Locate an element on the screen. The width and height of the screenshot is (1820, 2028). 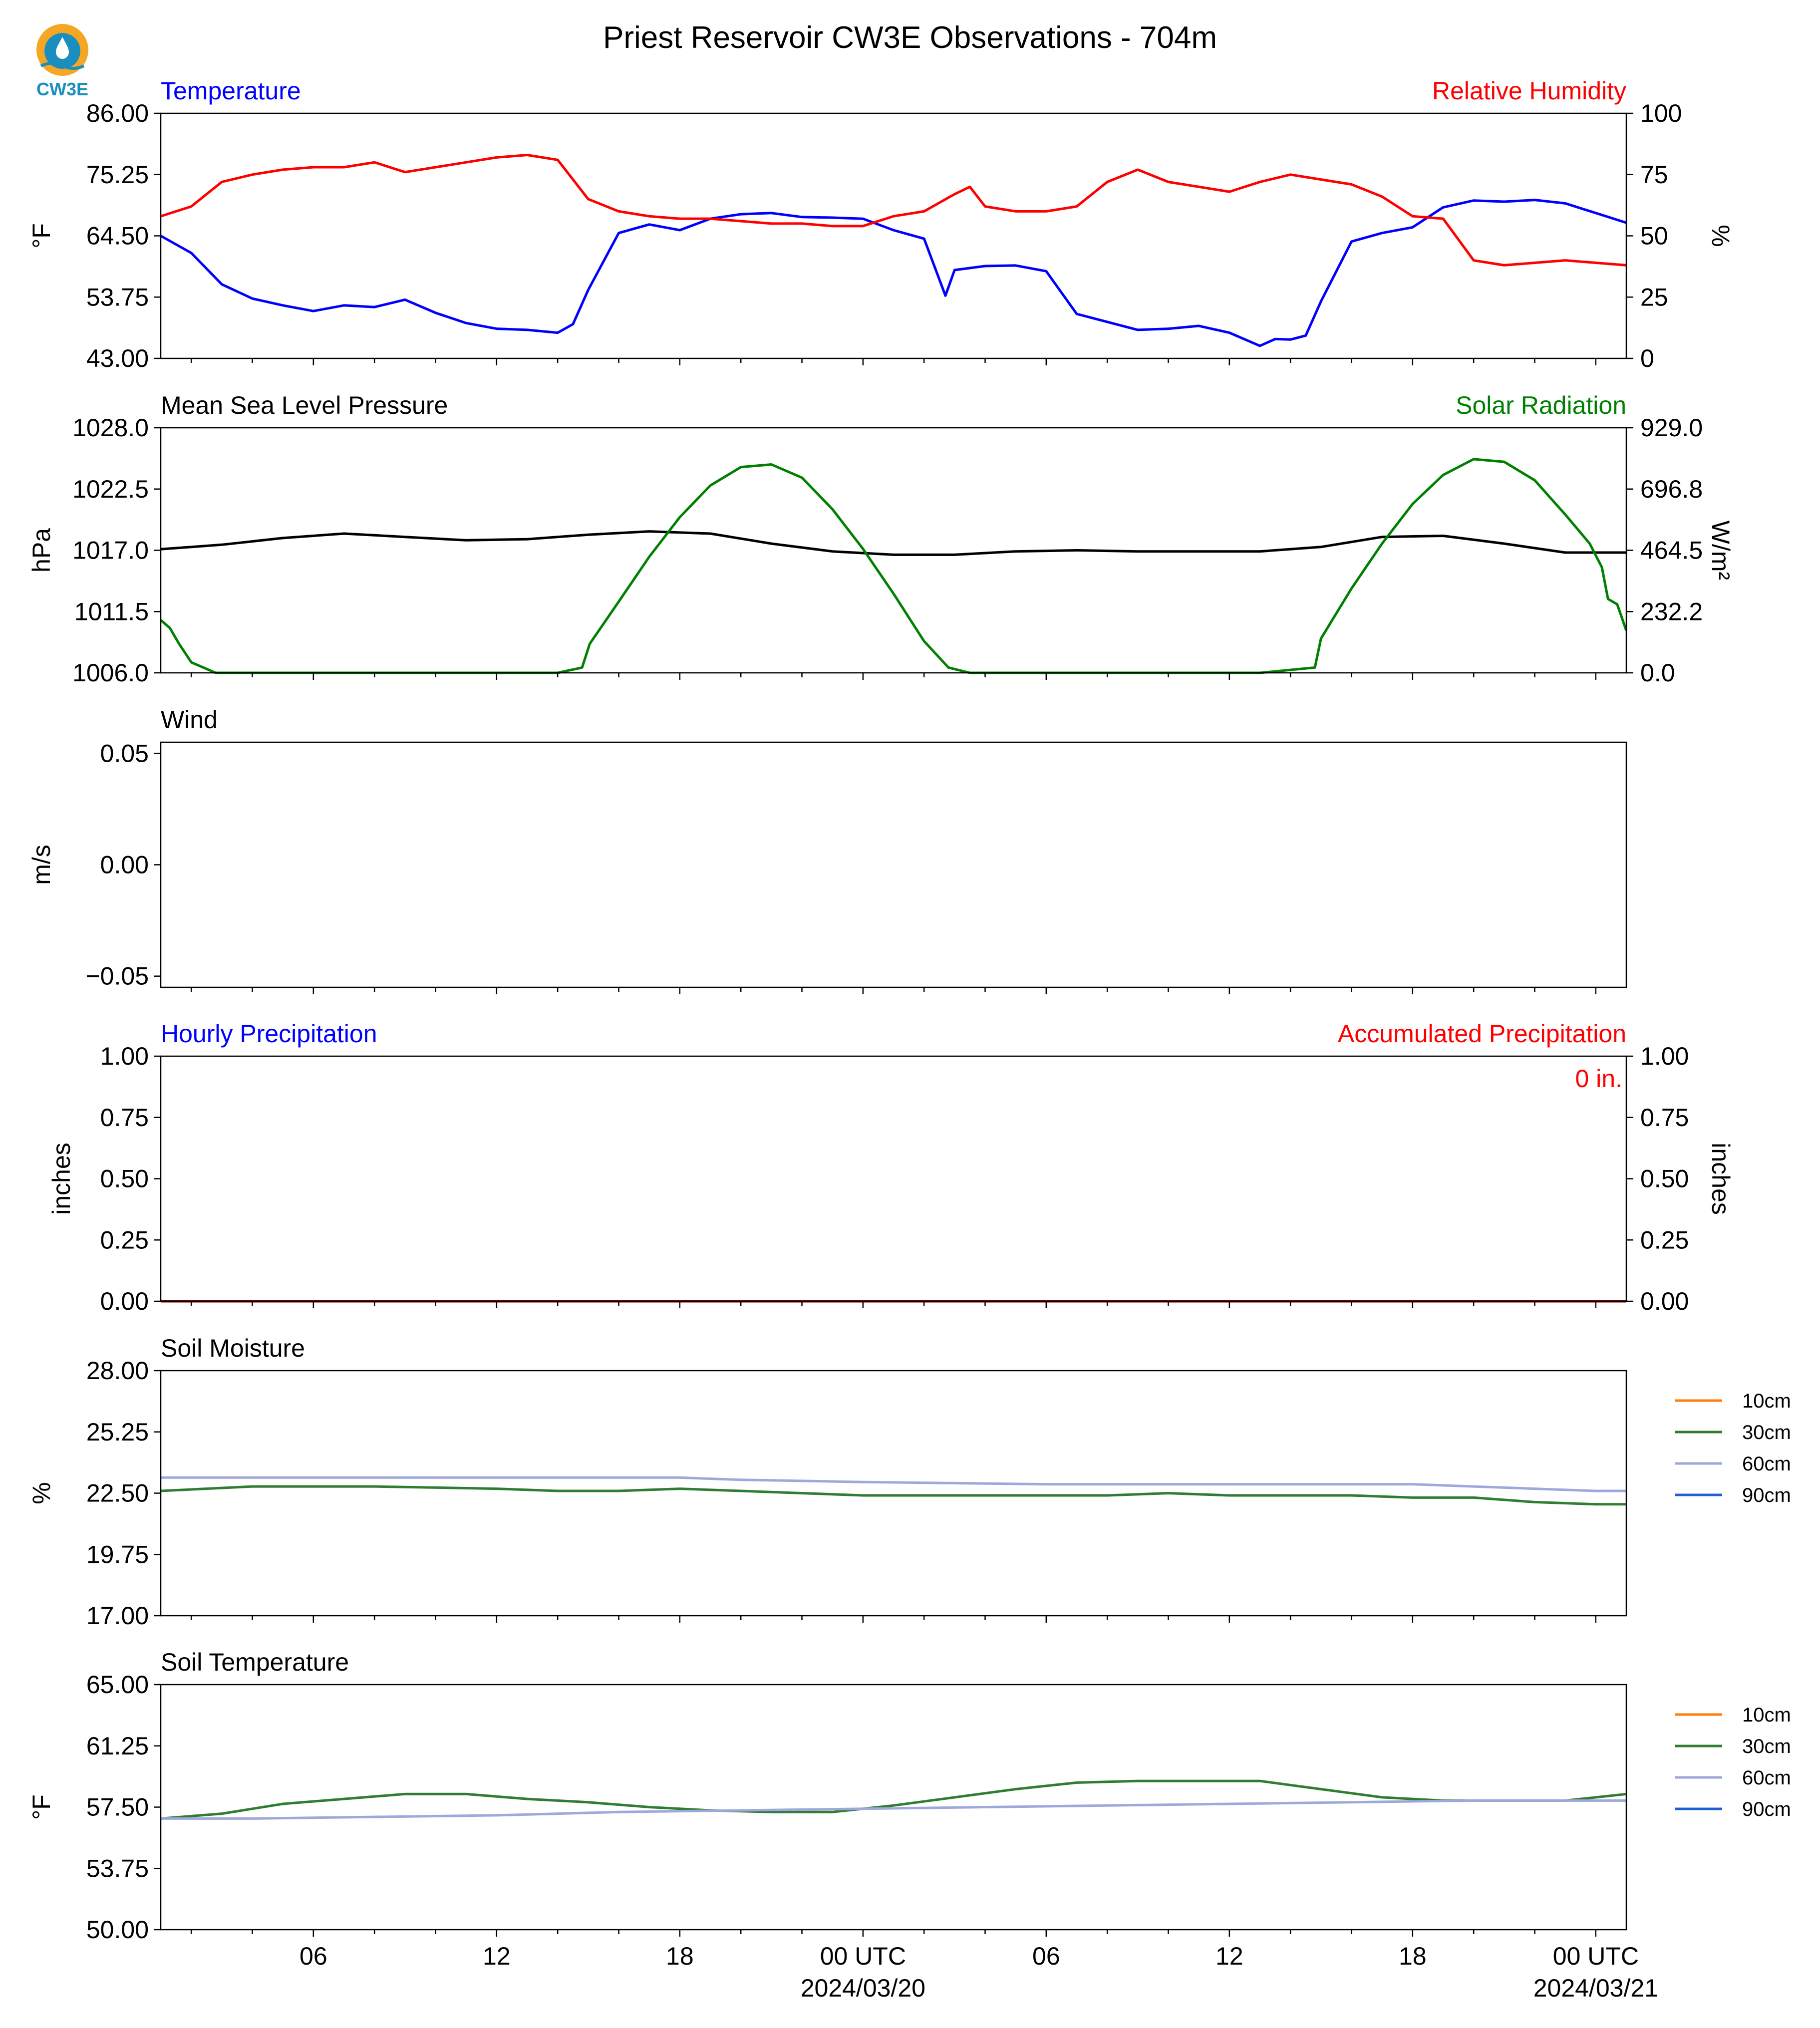
panel-2-ytick-label: 1011.5 is located at coordinates (111, 611).